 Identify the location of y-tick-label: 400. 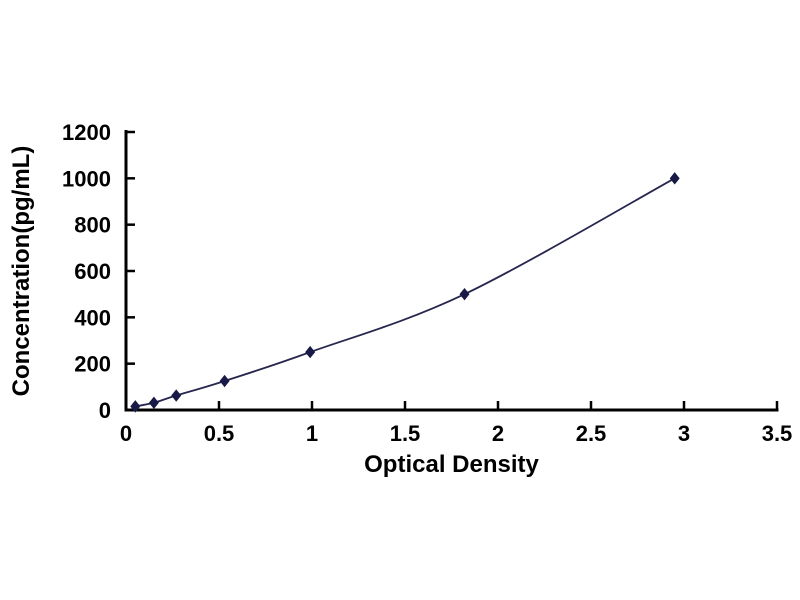
(92, 317).